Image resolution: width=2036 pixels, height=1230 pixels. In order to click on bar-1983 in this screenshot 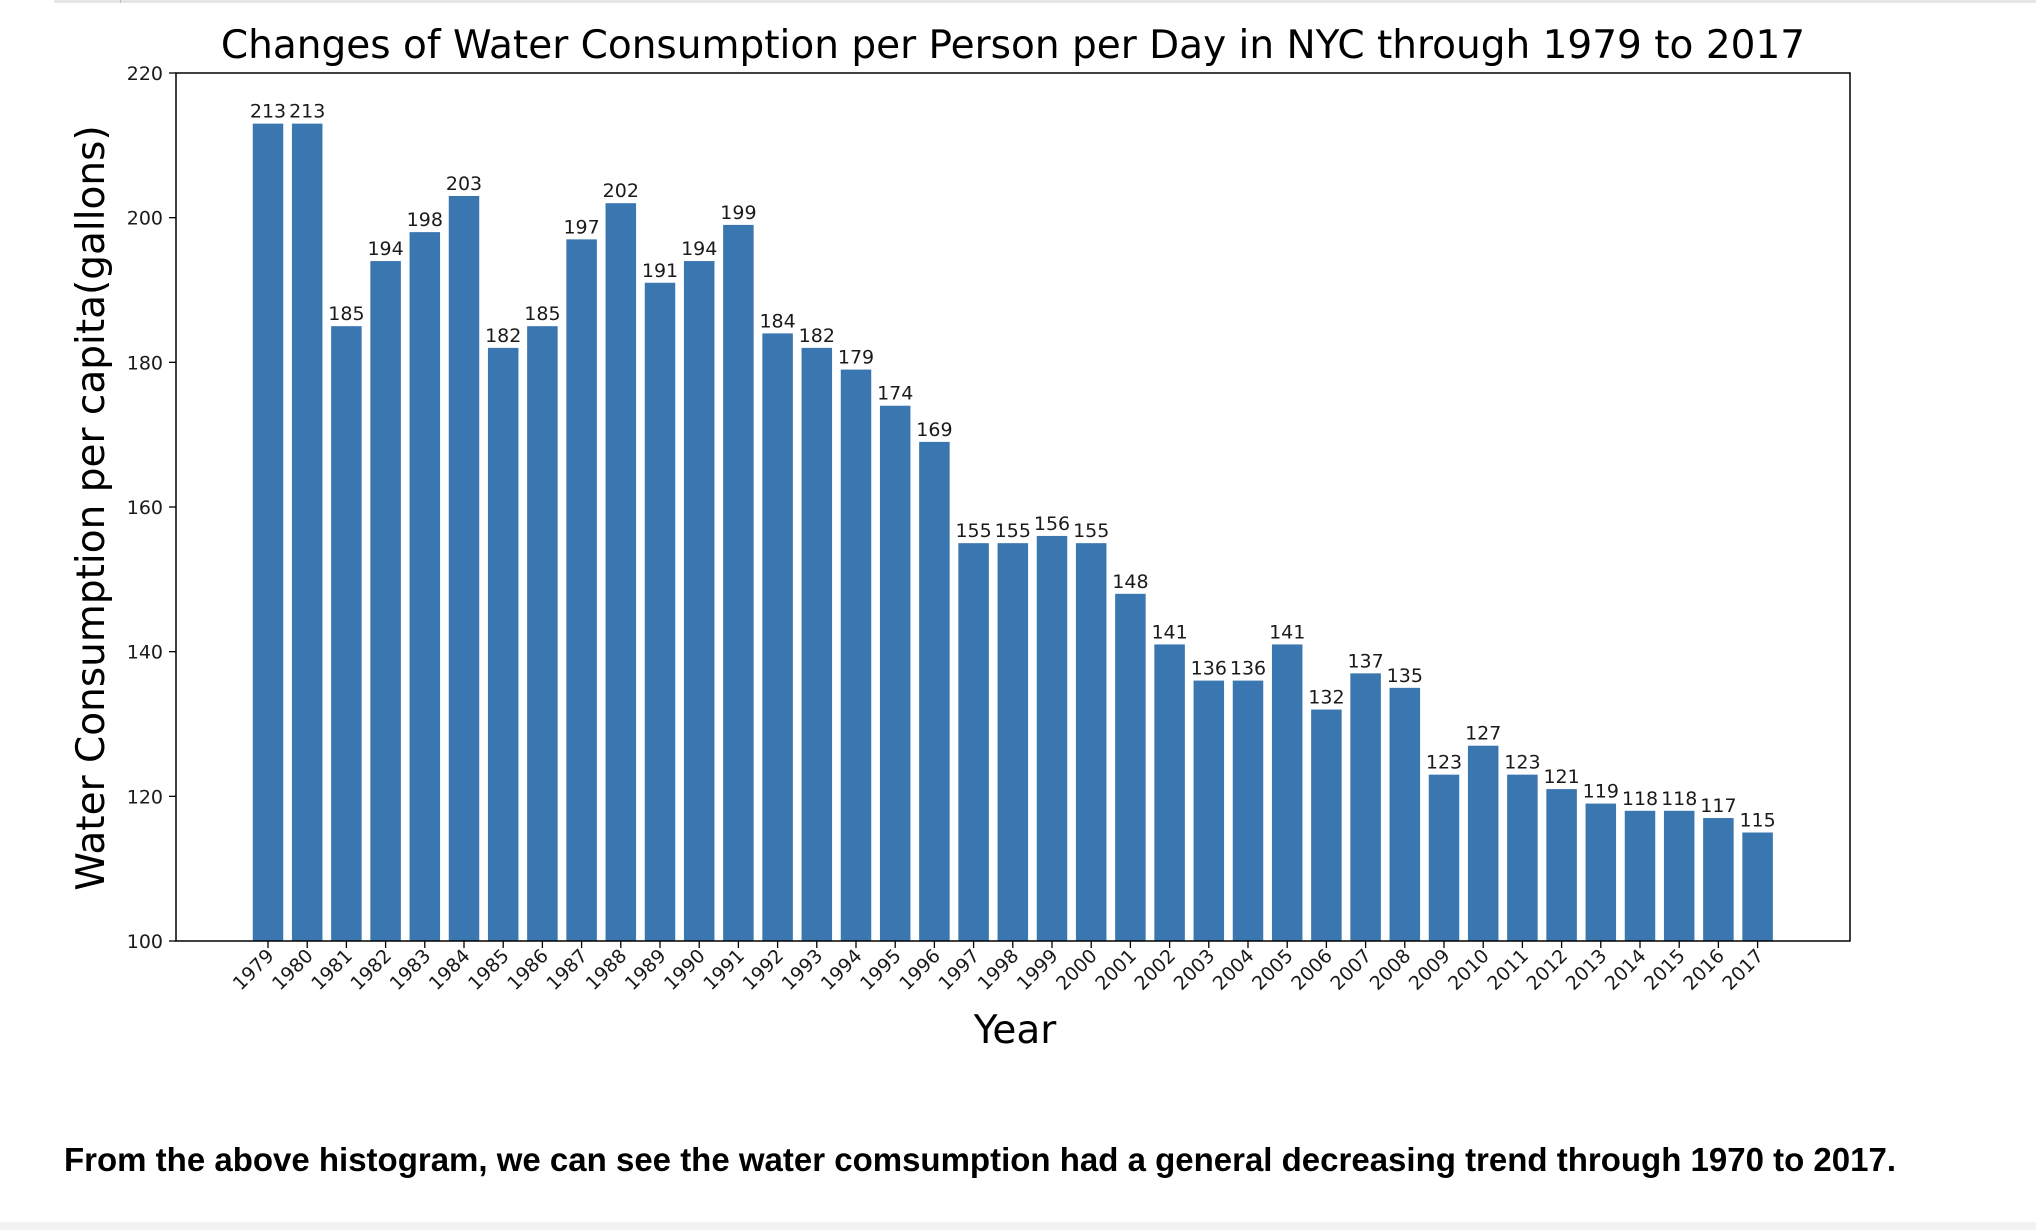, I will do `click(425, 587)`.